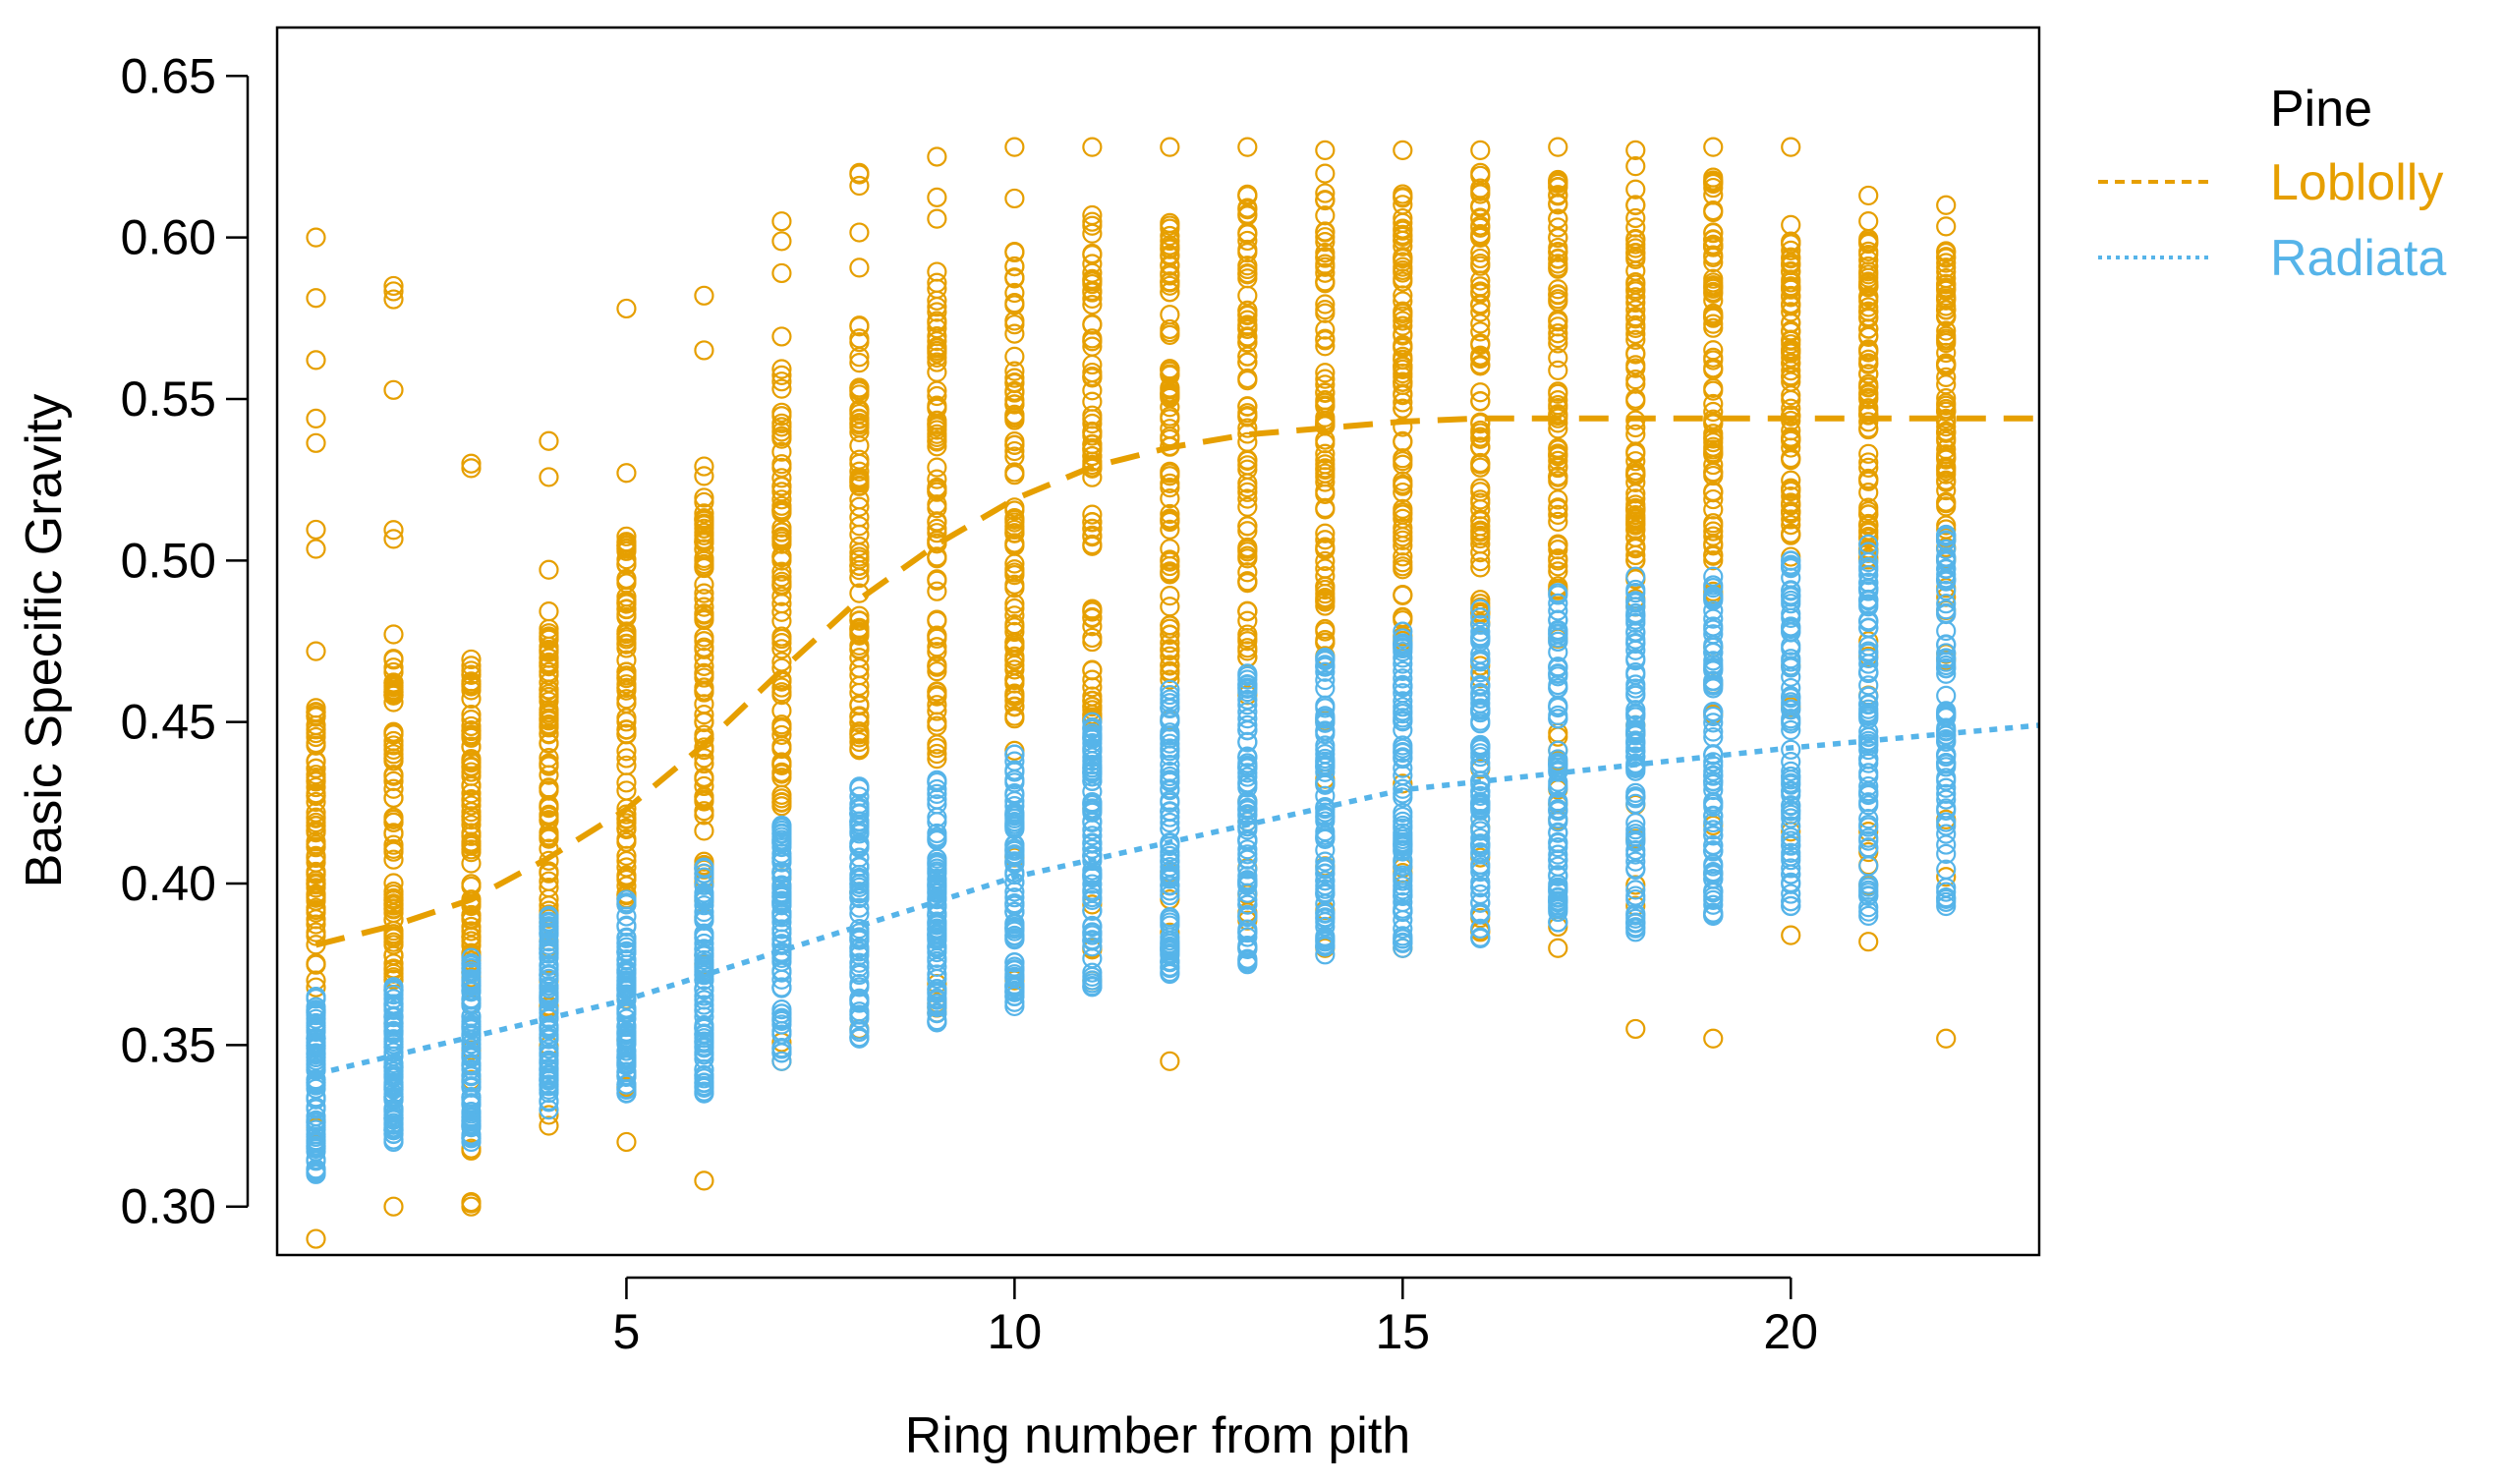  Describe the element at coordinates (1157, 1435) in the screenshot. I see `x-axis-title: Ring number from pith` at that location.